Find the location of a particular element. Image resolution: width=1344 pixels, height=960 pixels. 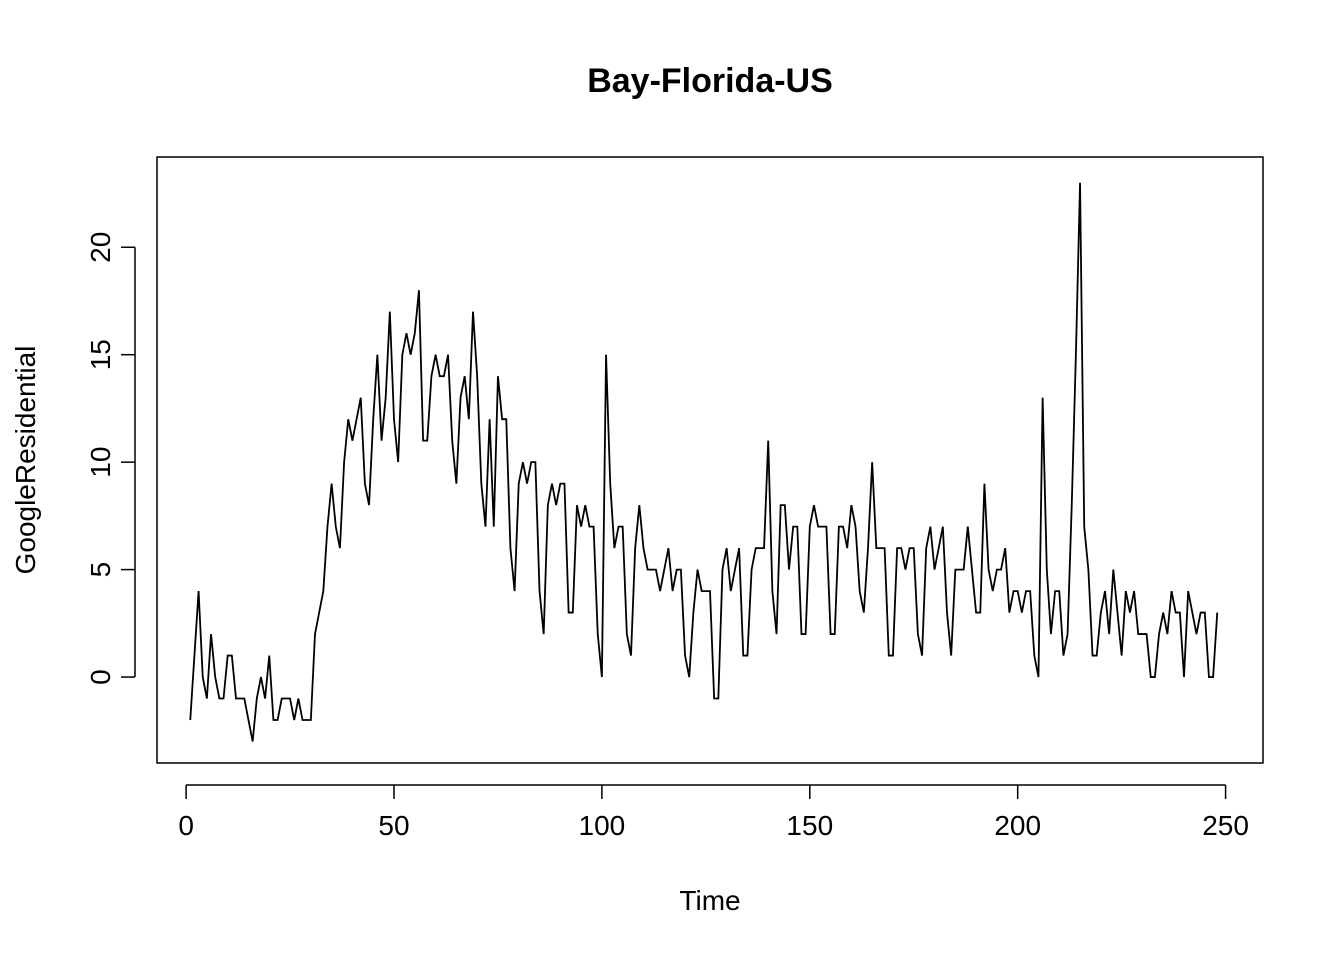

x-tick-label: 0 is located at coordinates (186, 825).